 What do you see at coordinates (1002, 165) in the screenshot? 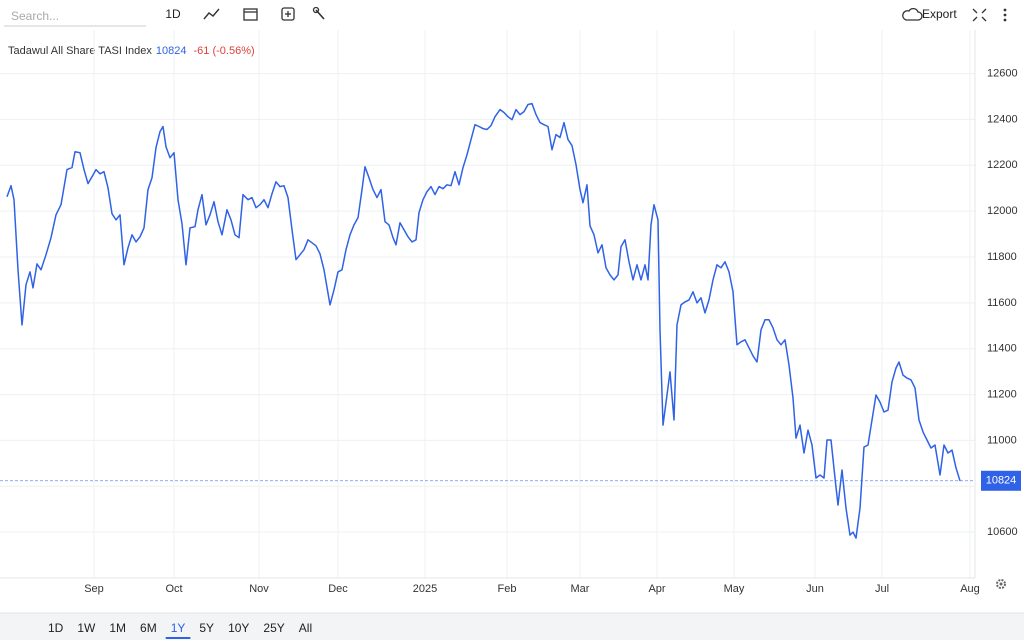
I see `y-tick-label: 12200` at bounding box center [1002, 165].